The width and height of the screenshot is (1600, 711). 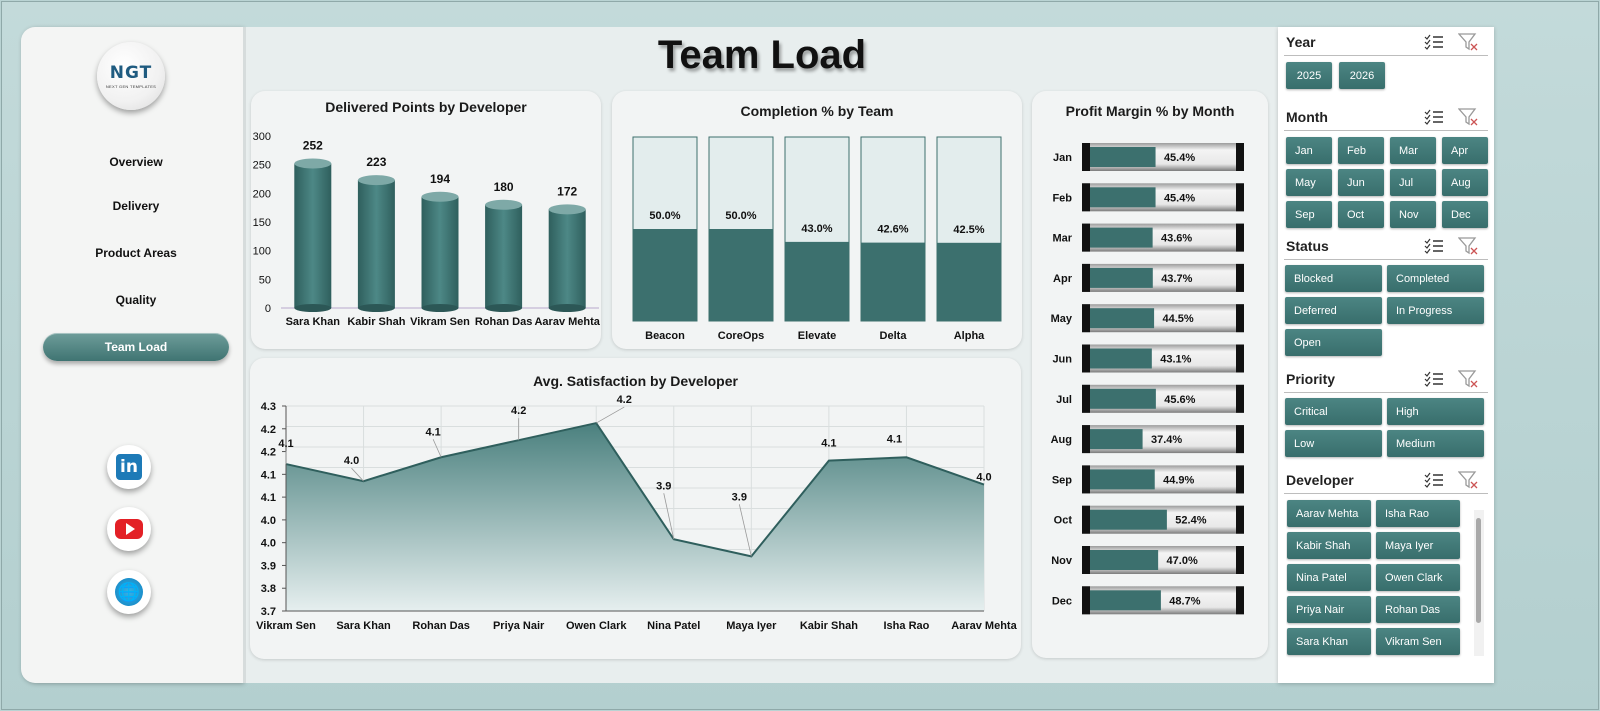 What do you see at coordinates (268, 309) in the screenshot?
I see `y-tick-label: 0` at bounding box center [268, 309].